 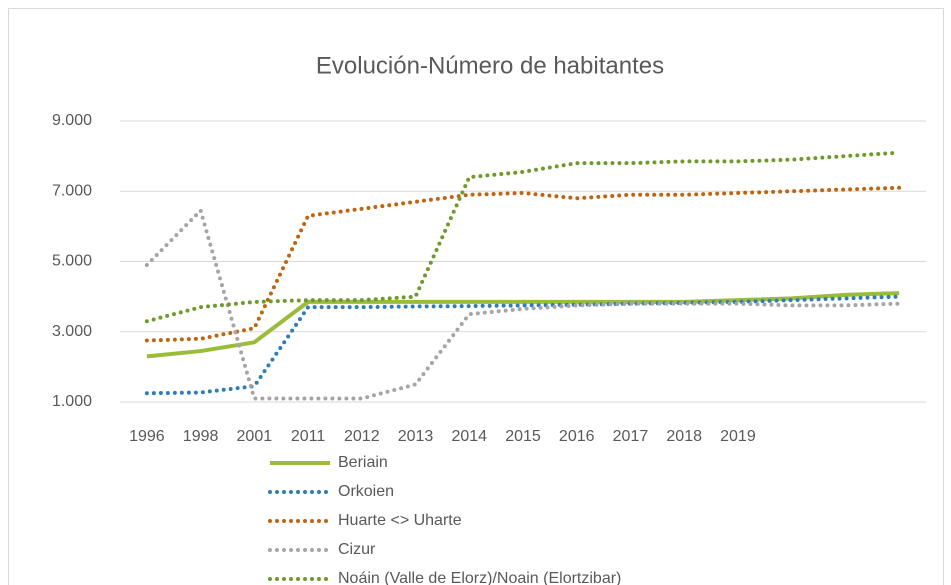 What do you see at coordinates (72, 261) in the screenshot?
I see `y-tick-label: 5.000` at bounding box center [72, 261].